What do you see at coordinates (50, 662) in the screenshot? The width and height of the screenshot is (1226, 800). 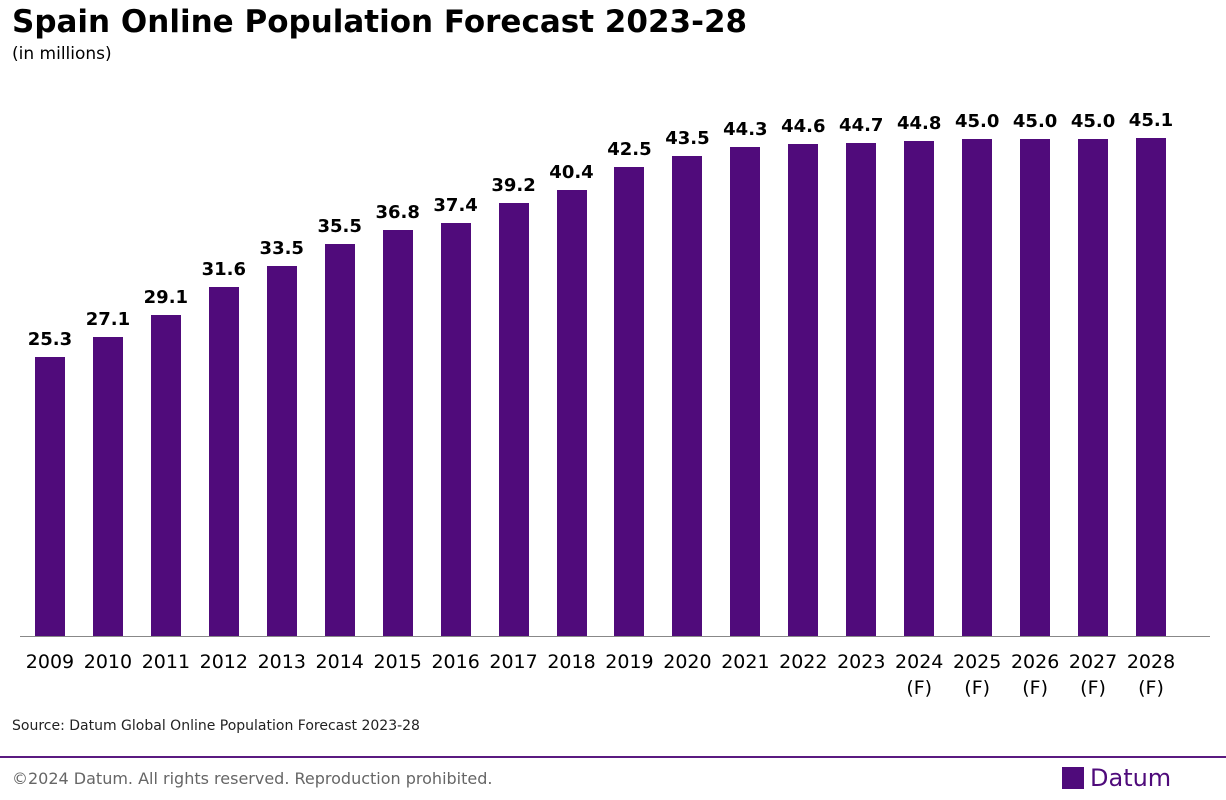 I see `x-tick-label: 2009` at bounding box center [50, 662].